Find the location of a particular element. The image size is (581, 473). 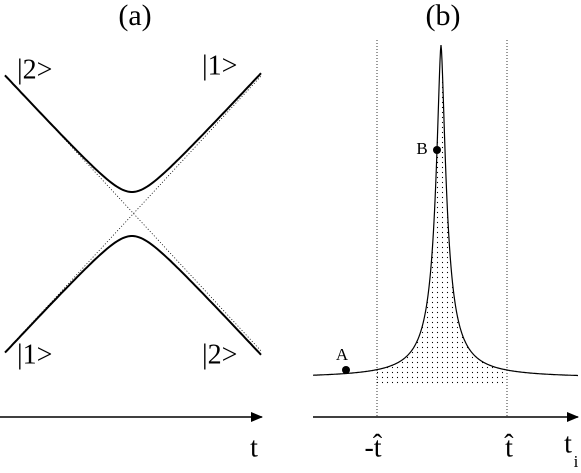

axis-subscript: i is located at coordinates (576, 461).